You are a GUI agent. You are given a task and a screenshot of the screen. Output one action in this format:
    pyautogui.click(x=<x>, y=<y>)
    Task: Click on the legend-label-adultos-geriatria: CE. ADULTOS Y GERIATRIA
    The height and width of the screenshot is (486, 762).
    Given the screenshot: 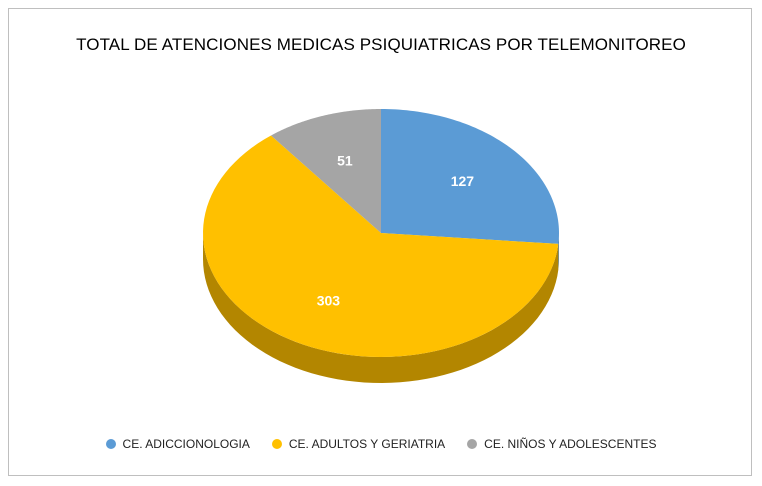 What is the action you would take?
    pyautogui.click(x=367, y=444)
    